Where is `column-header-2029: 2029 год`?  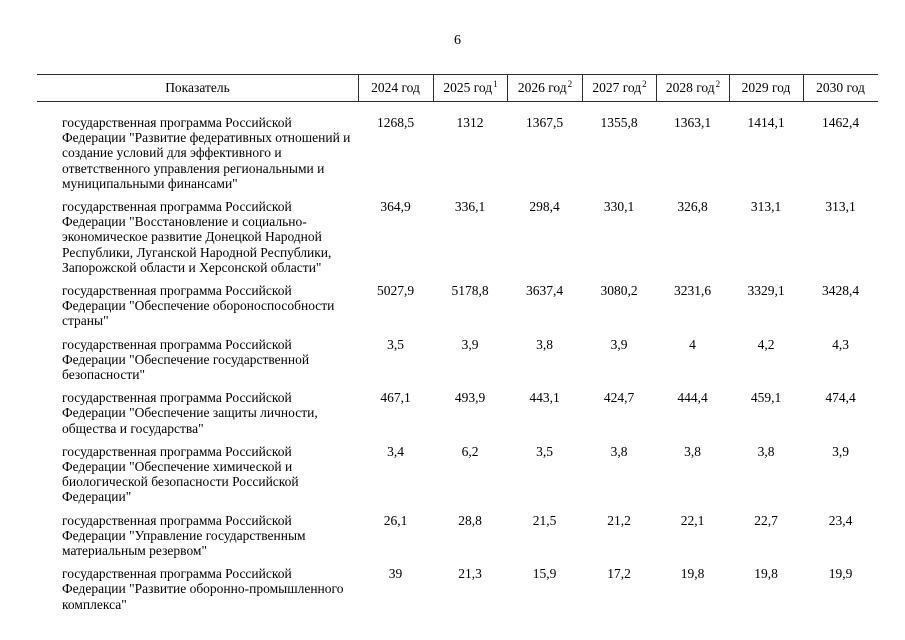 column-header-2029: 2029 год is located at coordinates (766, 88).